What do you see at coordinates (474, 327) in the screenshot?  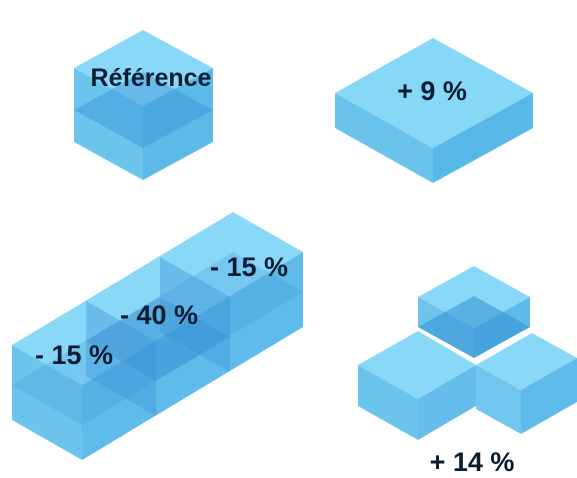 I see `l-center-overlap` at bounding box center [474, 327].